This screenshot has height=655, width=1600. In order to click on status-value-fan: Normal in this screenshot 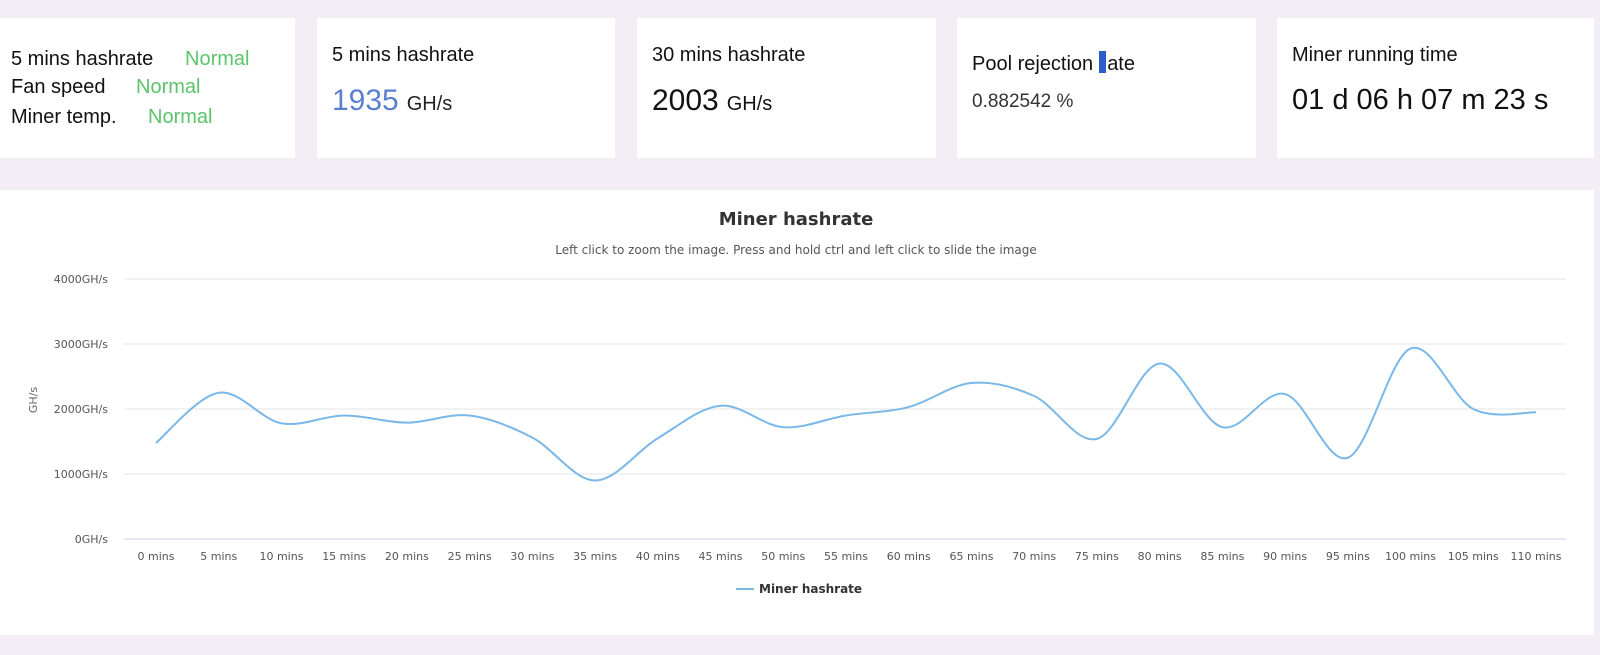, I will do `click(168, 87)`.